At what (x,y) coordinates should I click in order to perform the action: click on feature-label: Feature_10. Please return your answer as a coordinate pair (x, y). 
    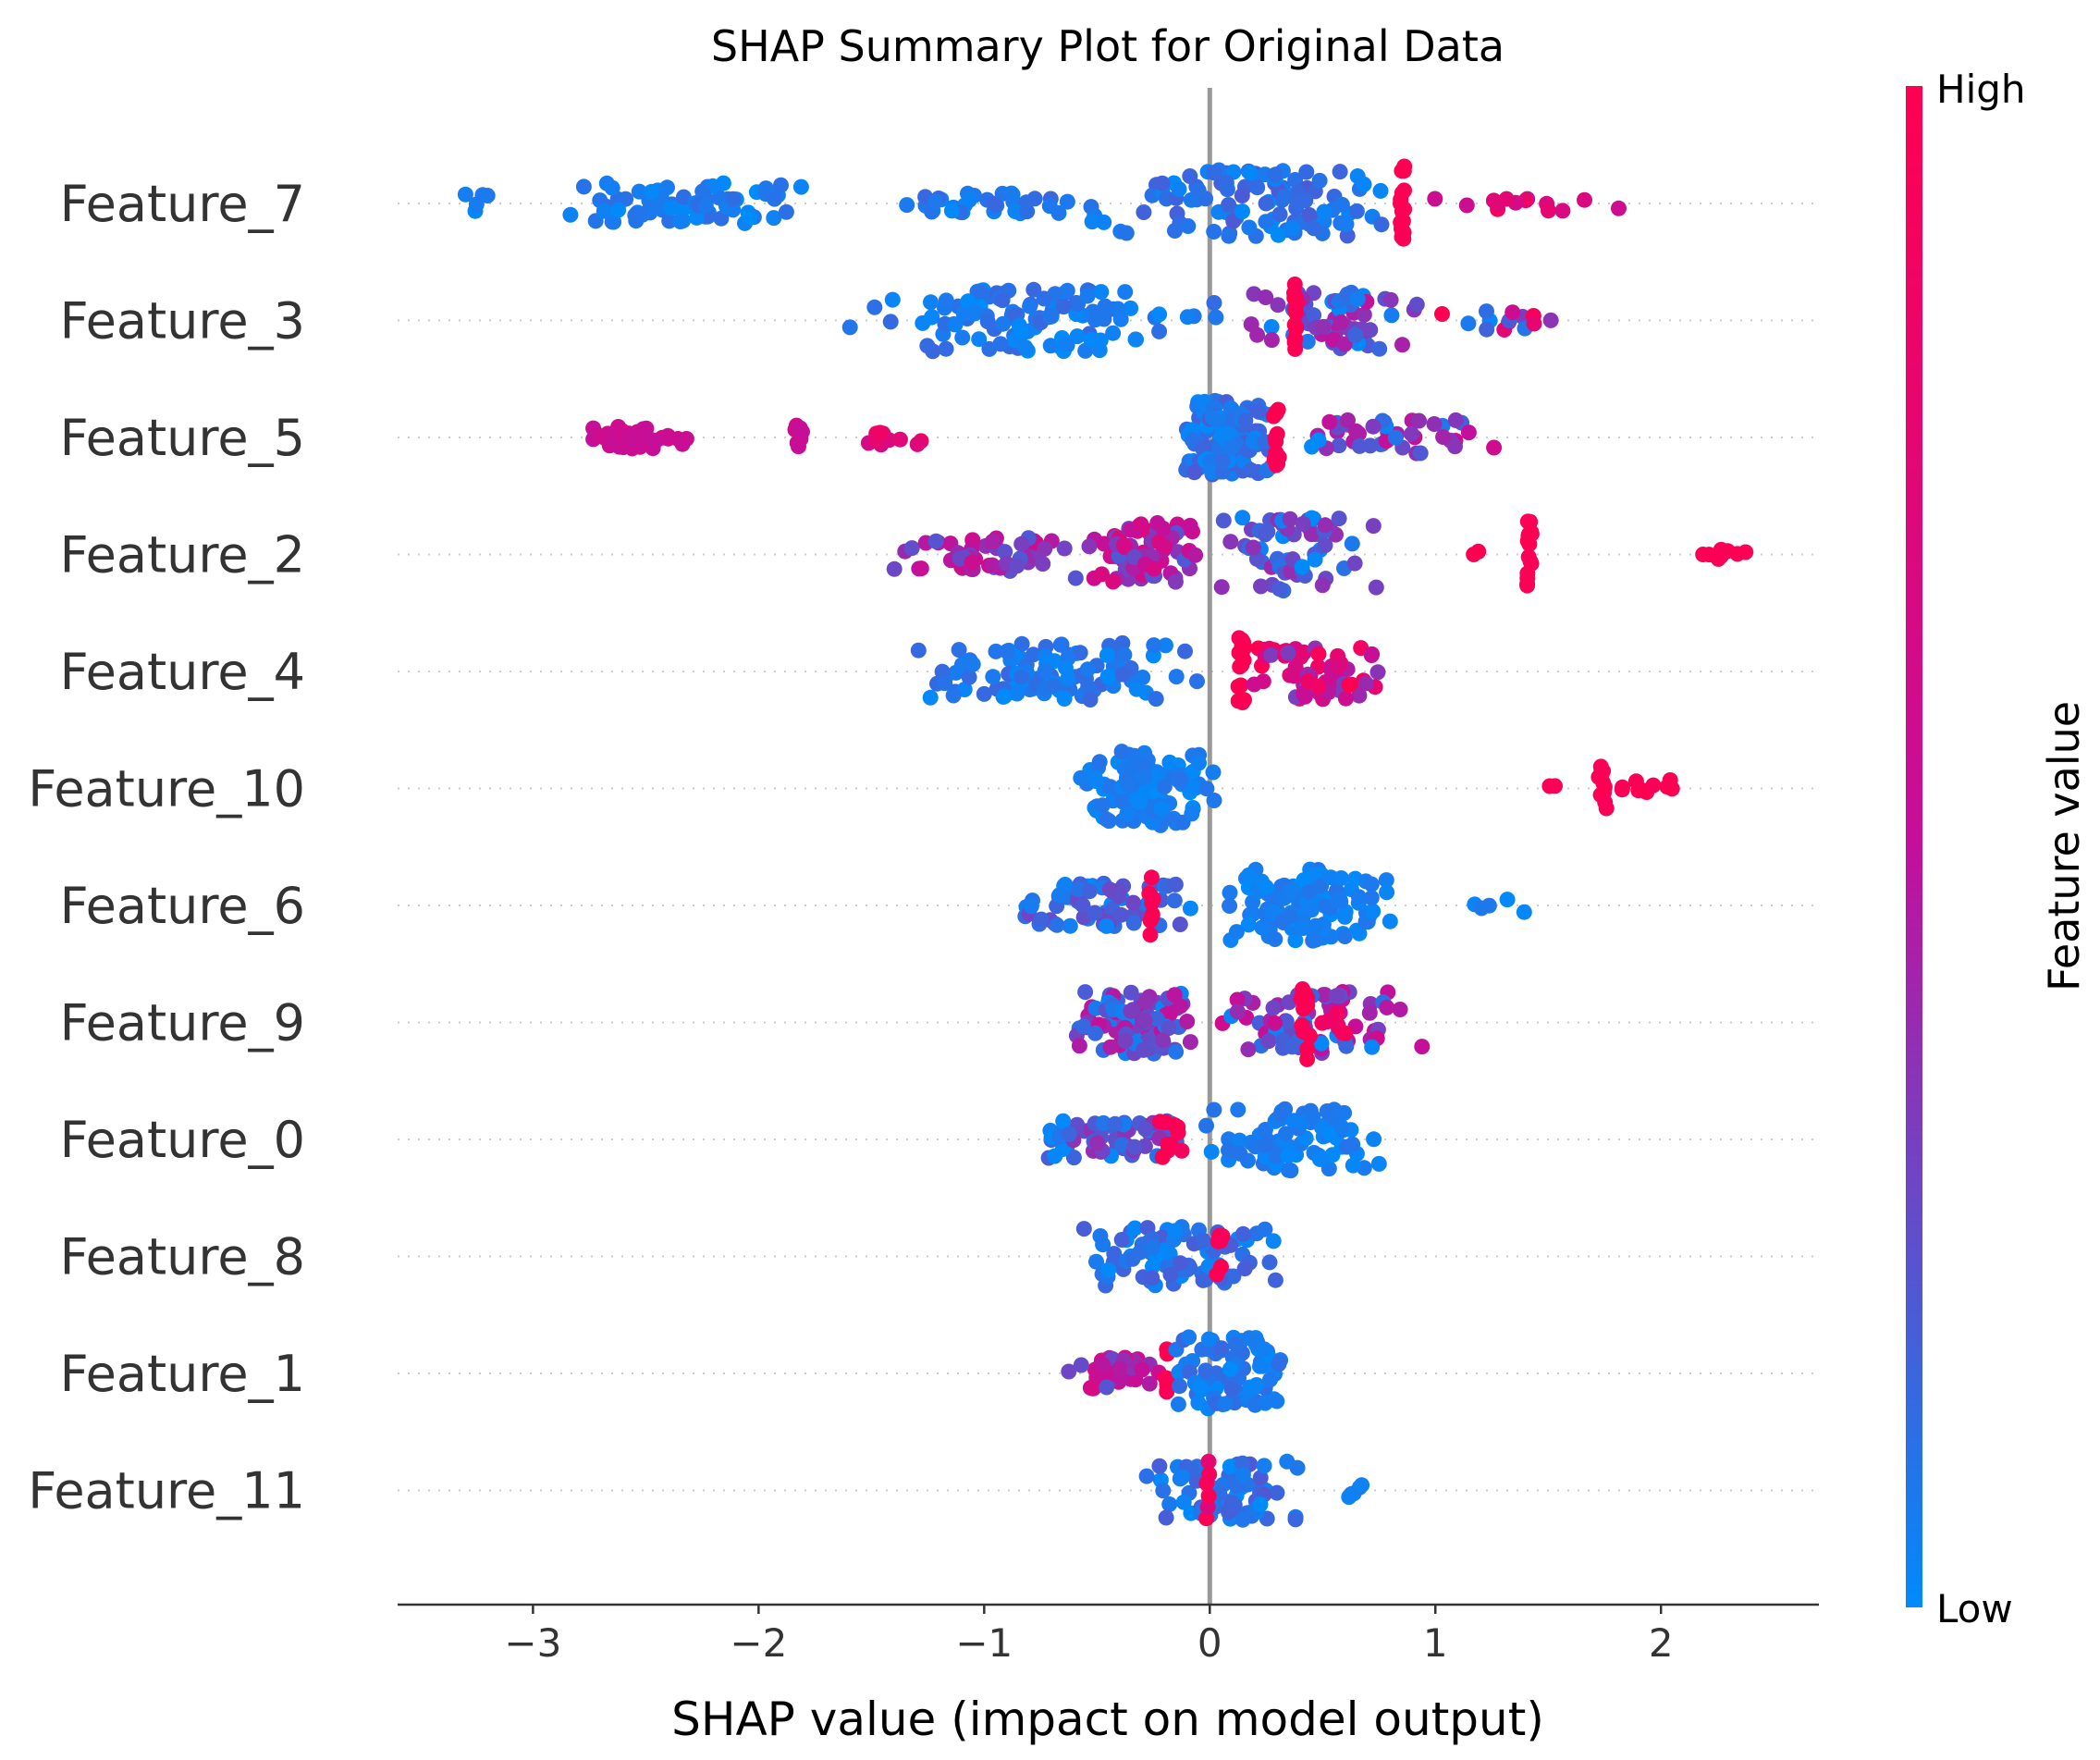
    Looking at the image, I should click on (166, 789).